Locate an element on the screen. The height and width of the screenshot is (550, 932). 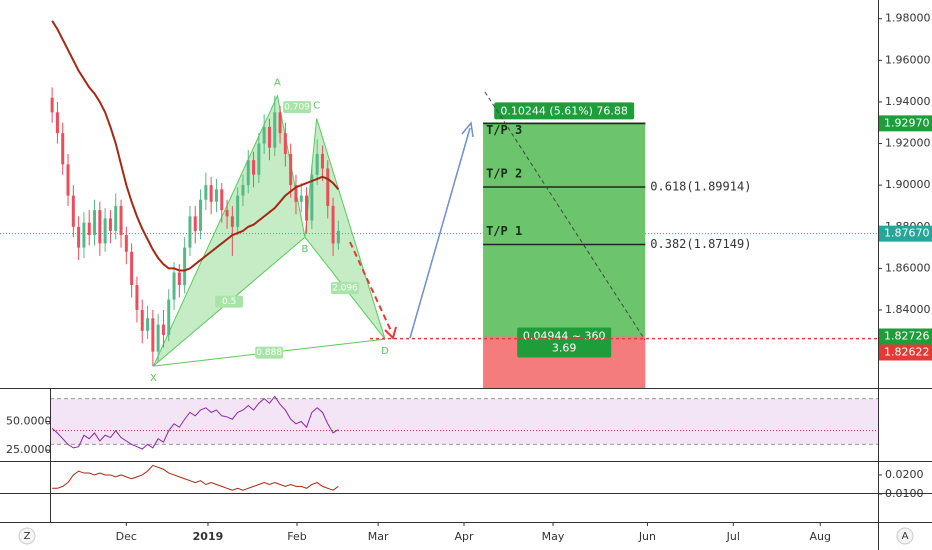
price-label: 1.87670 is located at coordinates (907, 233).